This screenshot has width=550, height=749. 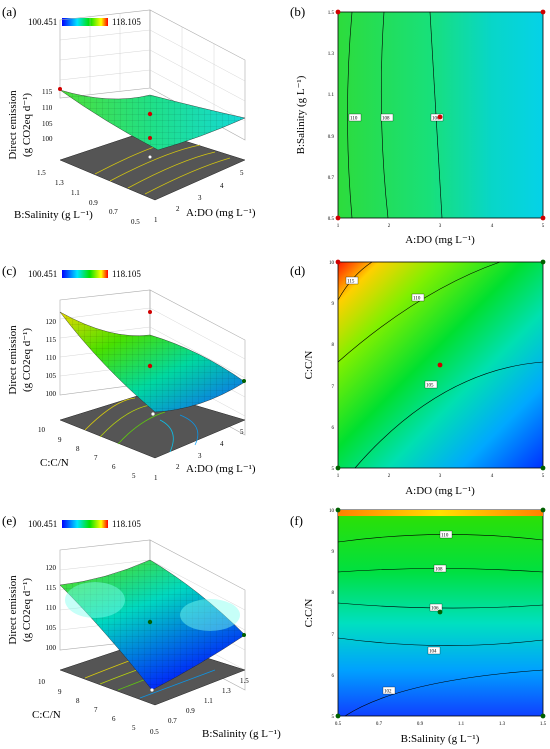 What do you see at coordinates (134, 728) in the screenshot?
I see `y-tick-e-0: 5` at bounding box center [134, 728].